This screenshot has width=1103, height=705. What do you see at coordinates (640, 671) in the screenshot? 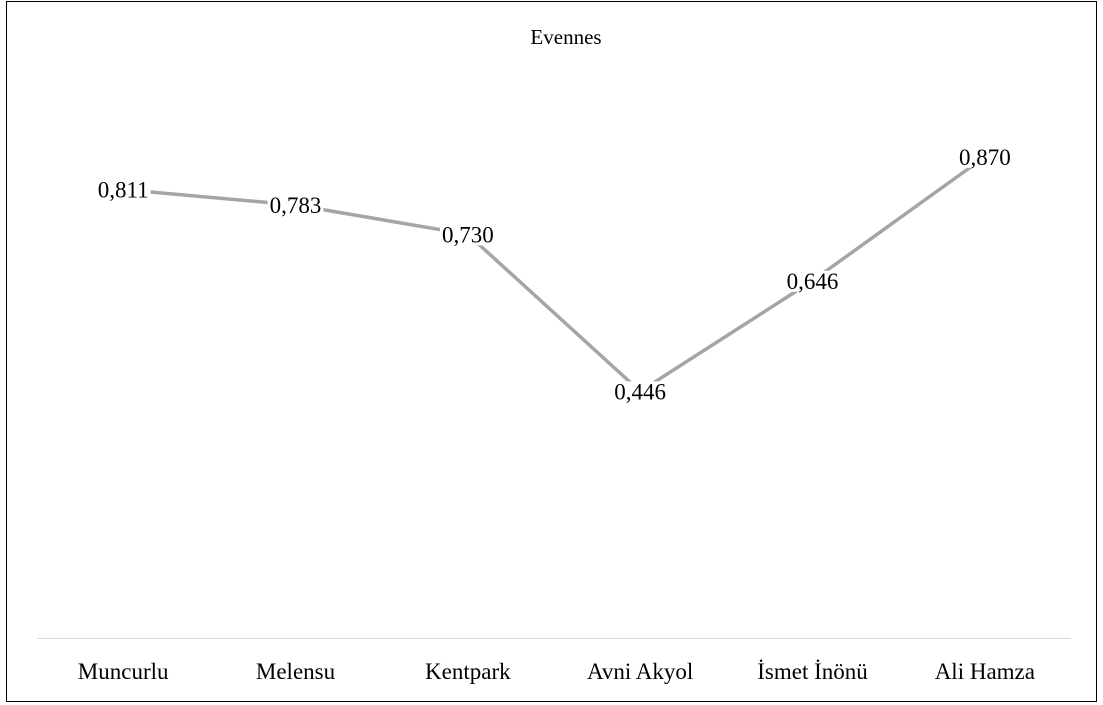
I see `x-tick-label: Avni Akyol` at bounding box center [640, 671].